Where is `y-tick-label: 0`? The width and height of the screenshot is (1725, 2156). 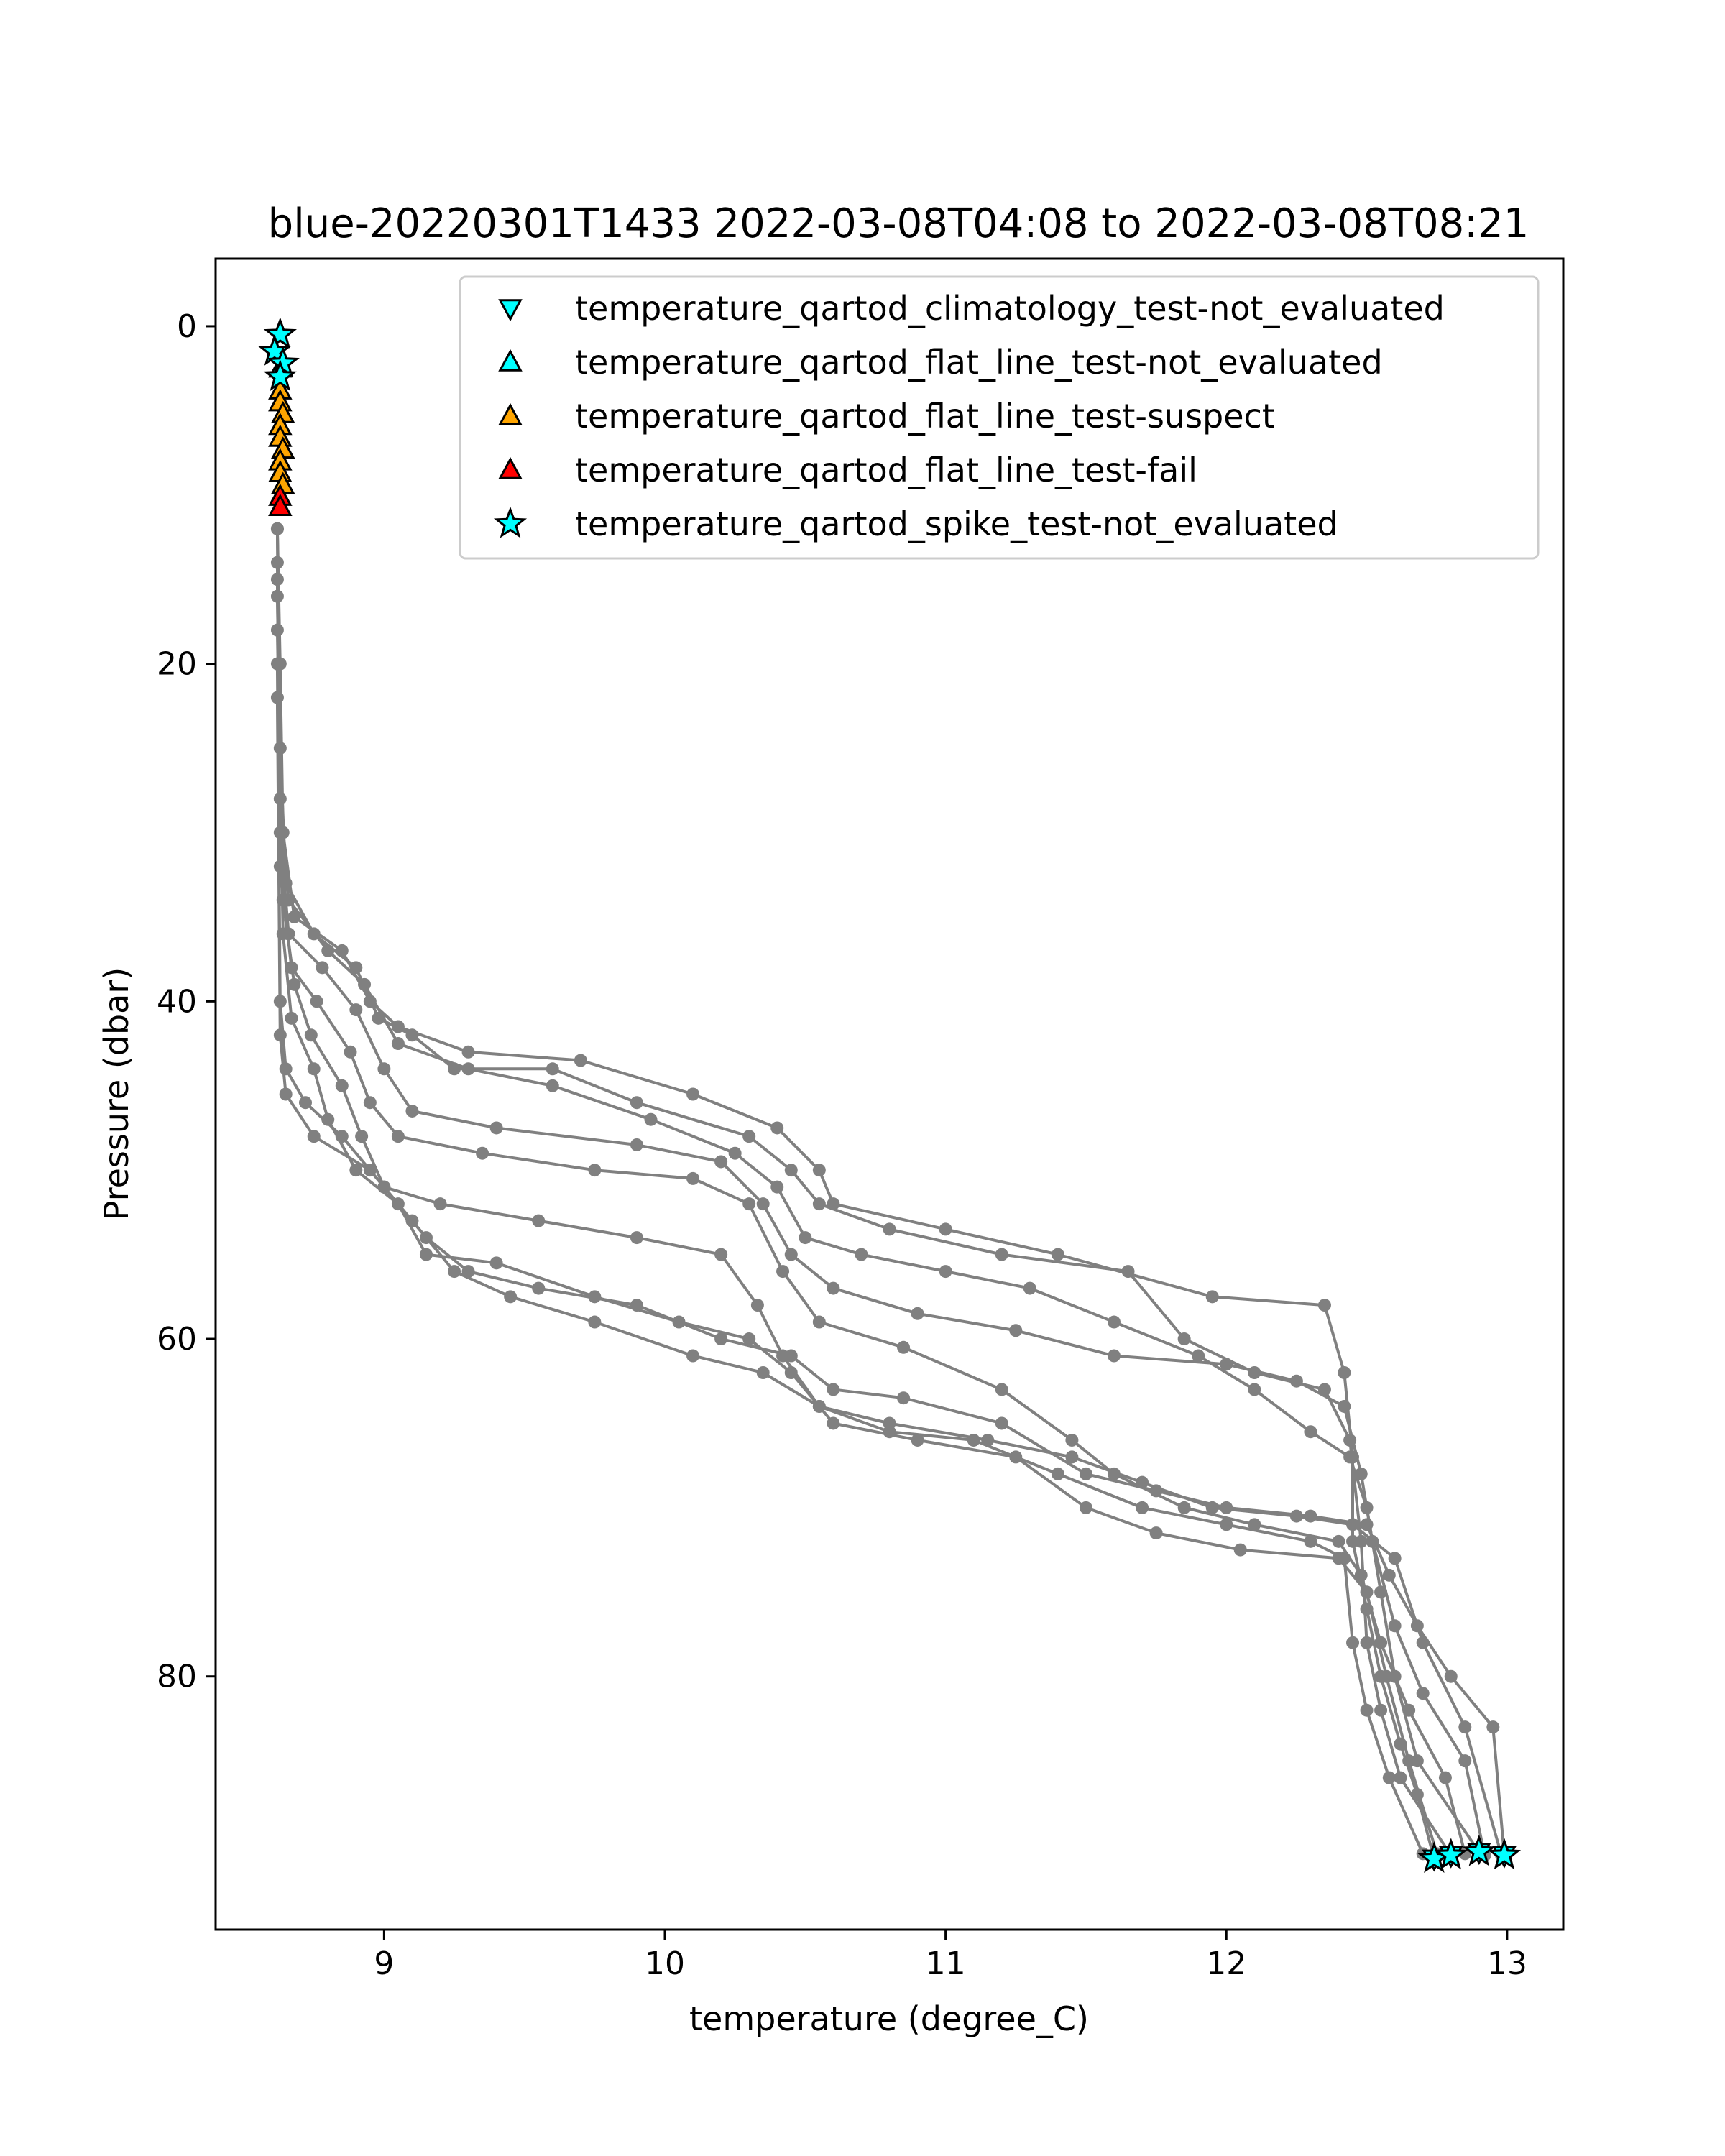
y-tick-label: 0 is located at coordinates (187, 326).